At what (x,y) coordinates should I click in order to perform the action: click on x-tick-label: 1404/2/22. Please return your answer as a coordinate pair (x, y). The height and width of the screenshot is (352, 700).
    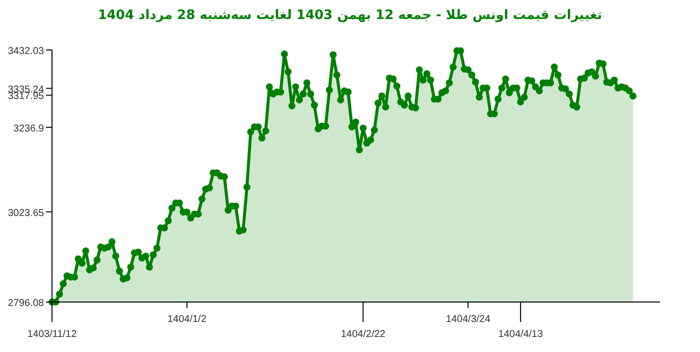
    Looking at the image, I should click on (363, 334).